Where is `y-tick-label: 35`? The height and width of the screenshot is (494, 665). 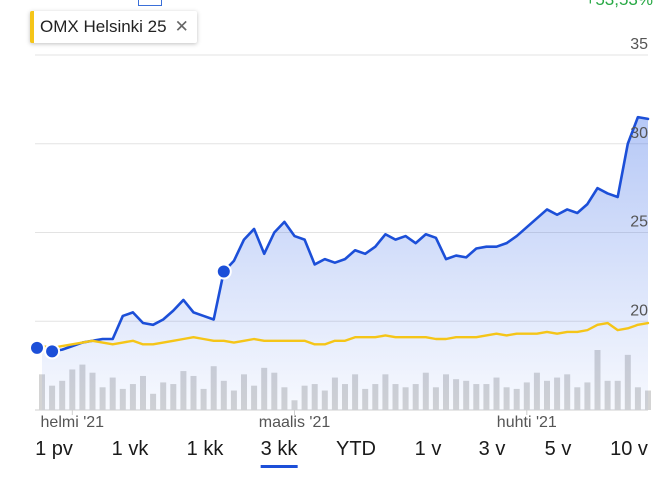 y-tick-label: 35 is located at coordinates (639, 44).